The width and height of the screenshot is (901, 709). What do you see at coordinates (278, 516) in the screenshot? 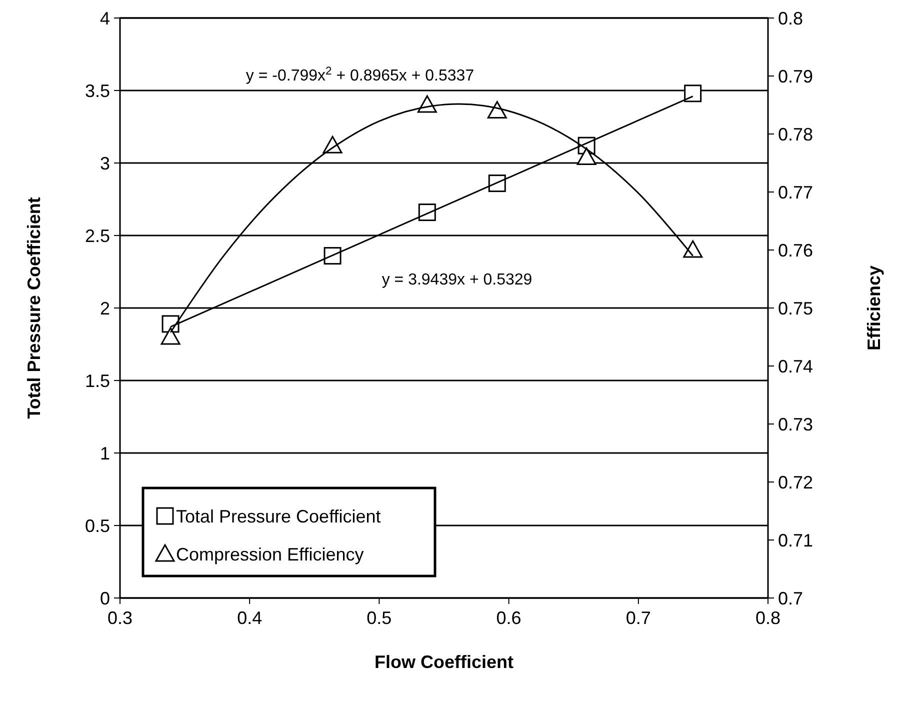
I see `legend-label: Total Pressure Coefficient` at bounding box center [278, 516].